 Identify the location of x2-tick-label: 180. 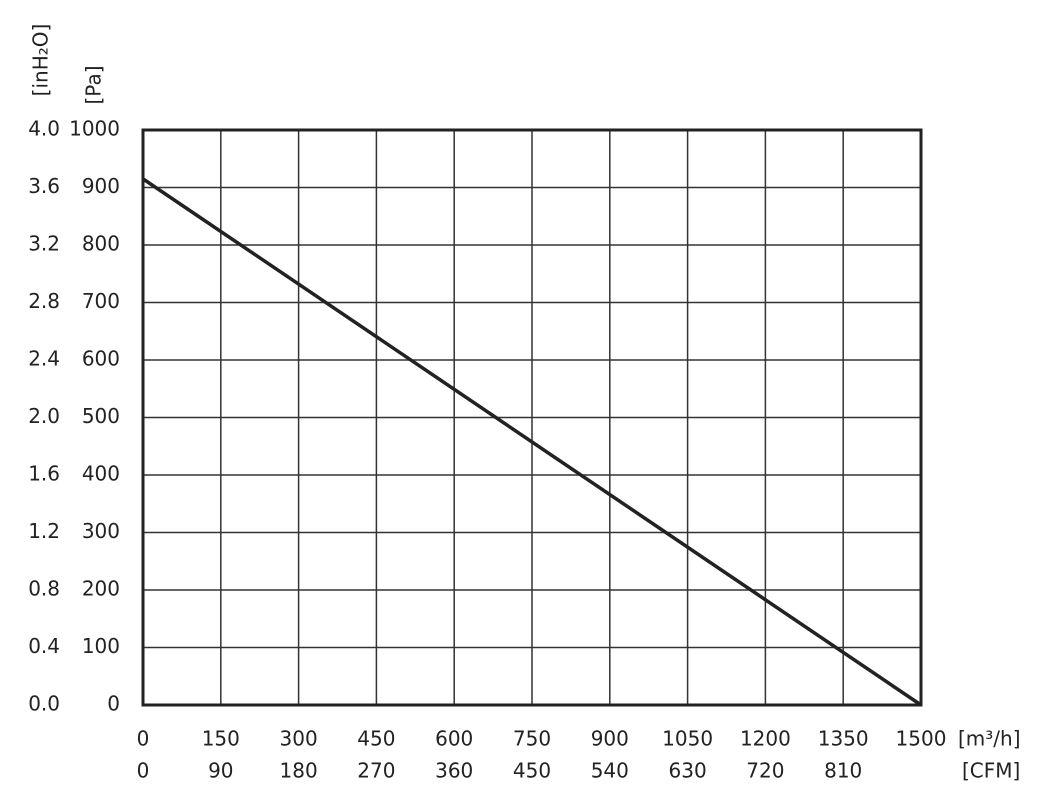
(299, 771).